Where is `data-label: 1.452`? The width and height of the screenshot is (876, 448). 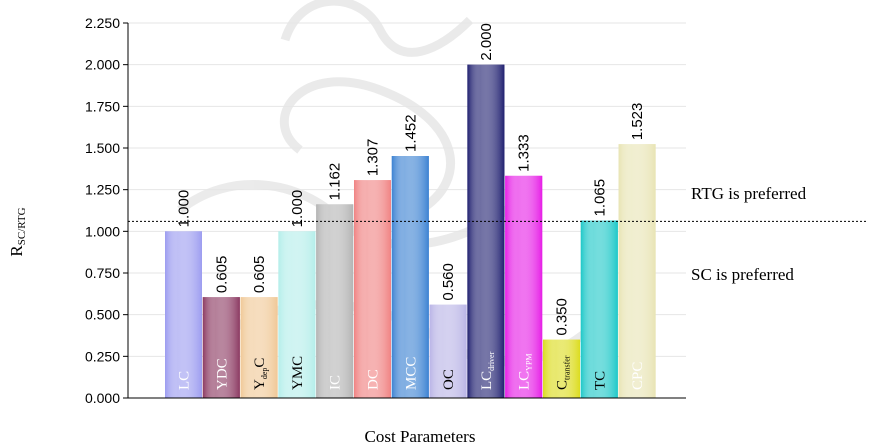 data-label: 1.452 is located at coordinates (410, 133).